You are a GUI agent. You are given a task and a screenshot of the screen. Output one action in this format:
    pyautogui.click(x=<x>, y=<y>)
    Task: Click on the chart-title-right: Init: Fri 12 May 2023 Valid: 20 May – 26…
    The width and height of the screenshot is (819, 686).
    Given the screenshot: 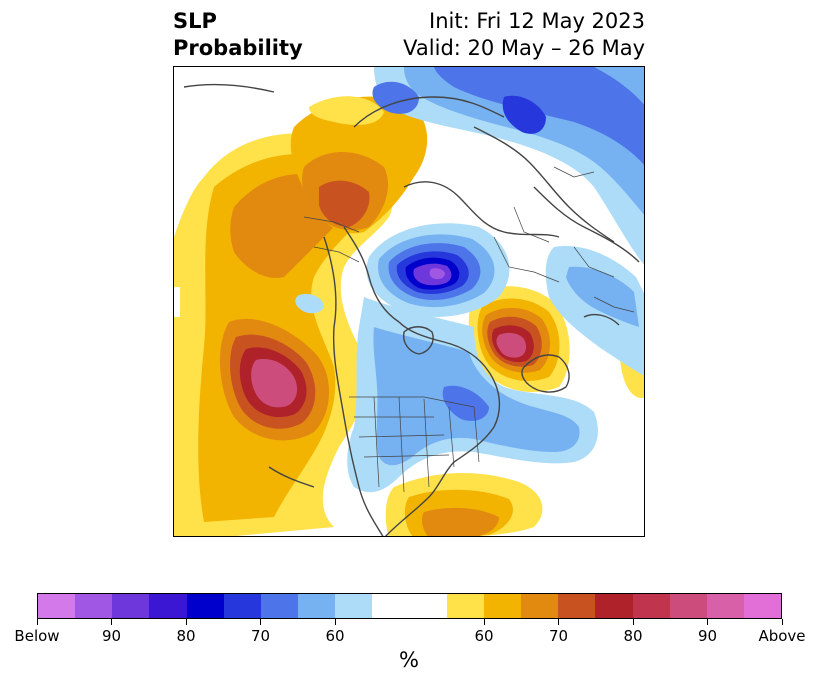 What is the action you would take?
    pyautogui.click(x=524, y=35)
    